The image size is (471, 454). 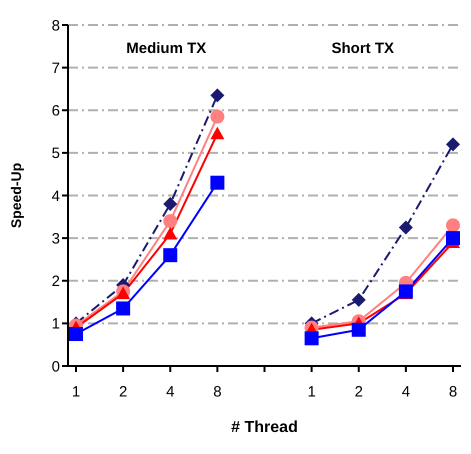 What do you see at coordinates (56, 153) in the screenshot?
I see `y-tick-label: 5` at bounding box center [56, 153].